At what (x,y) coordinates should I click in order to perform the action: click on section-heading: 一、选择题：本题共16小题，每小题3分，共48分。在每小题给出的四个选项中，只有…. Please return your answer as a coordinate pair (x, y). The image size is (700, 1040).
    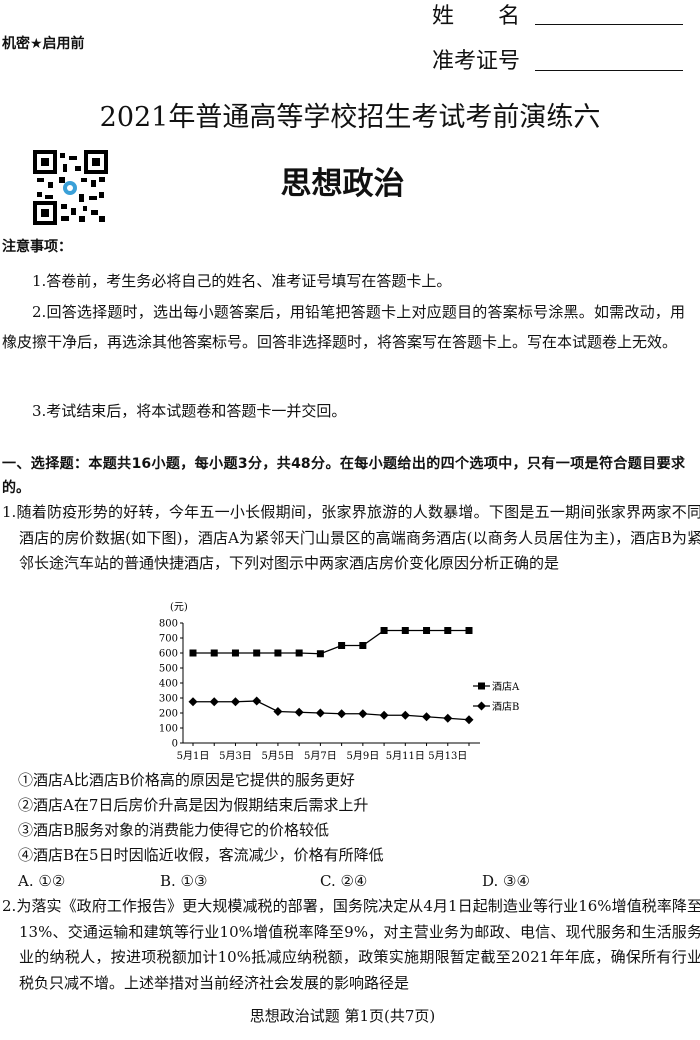
    Looking at the image, I should click on (343, 476).